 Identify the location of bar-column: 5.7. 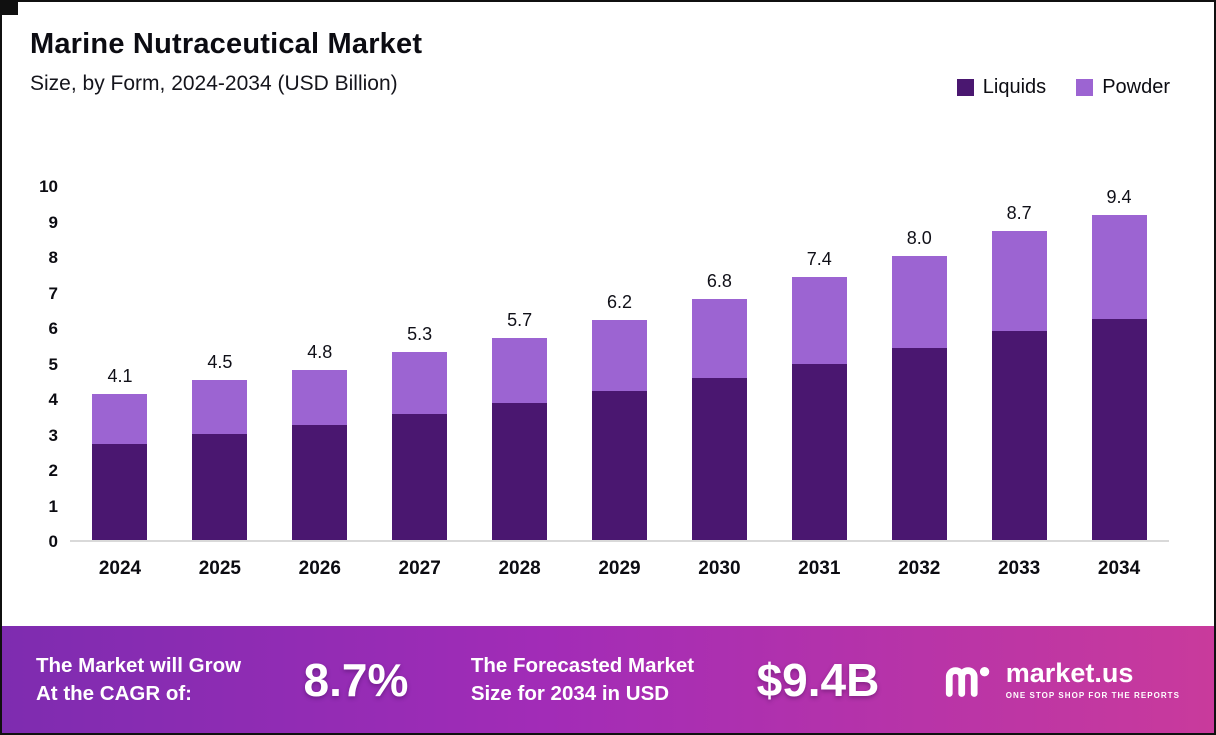
(520, 363).